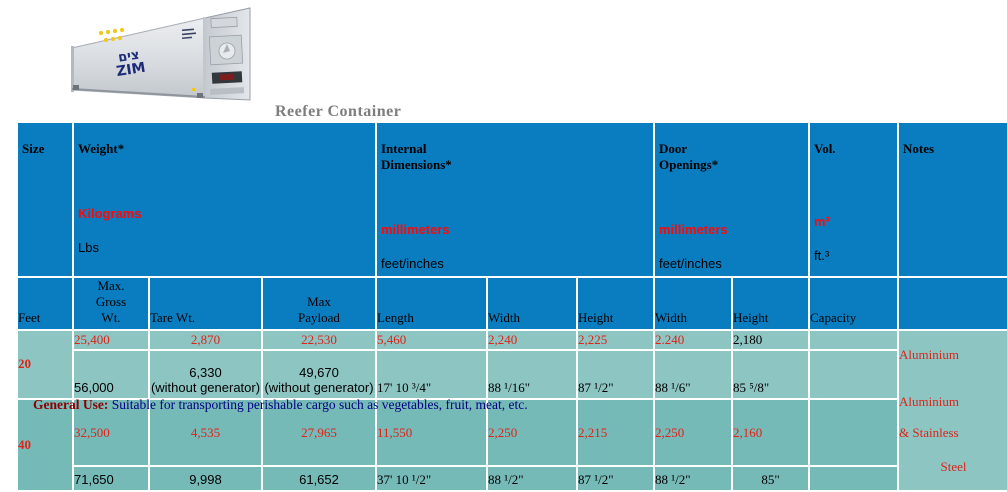  Describe the element at coordinates (110, 214) in the screenshot. I see `weight-unit-metric: Kilograms` at that location.